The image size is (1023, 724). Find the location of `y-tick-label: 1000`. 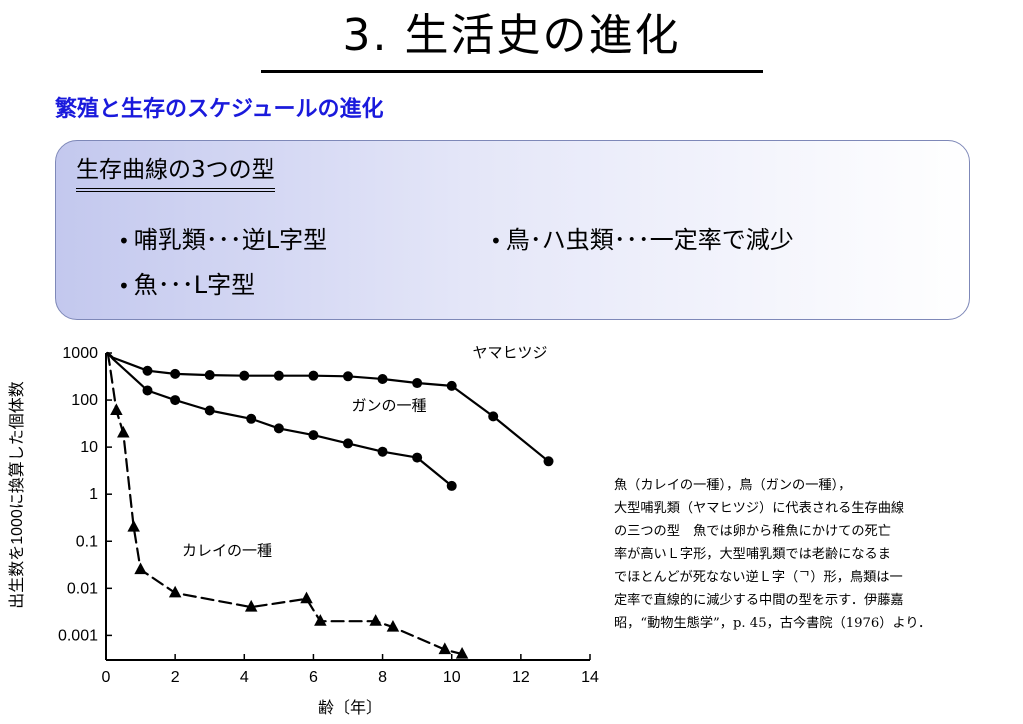

y-tick-label: 1000 is located at coordinates (80, 353).